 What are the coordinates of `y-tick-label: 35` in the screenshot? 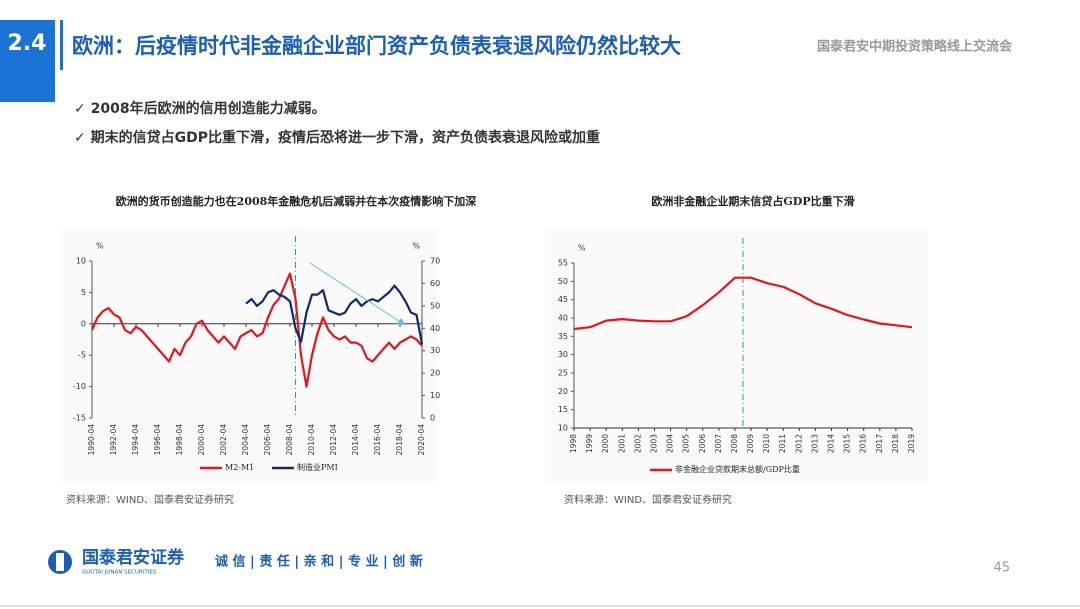 It's located at (563, 336).